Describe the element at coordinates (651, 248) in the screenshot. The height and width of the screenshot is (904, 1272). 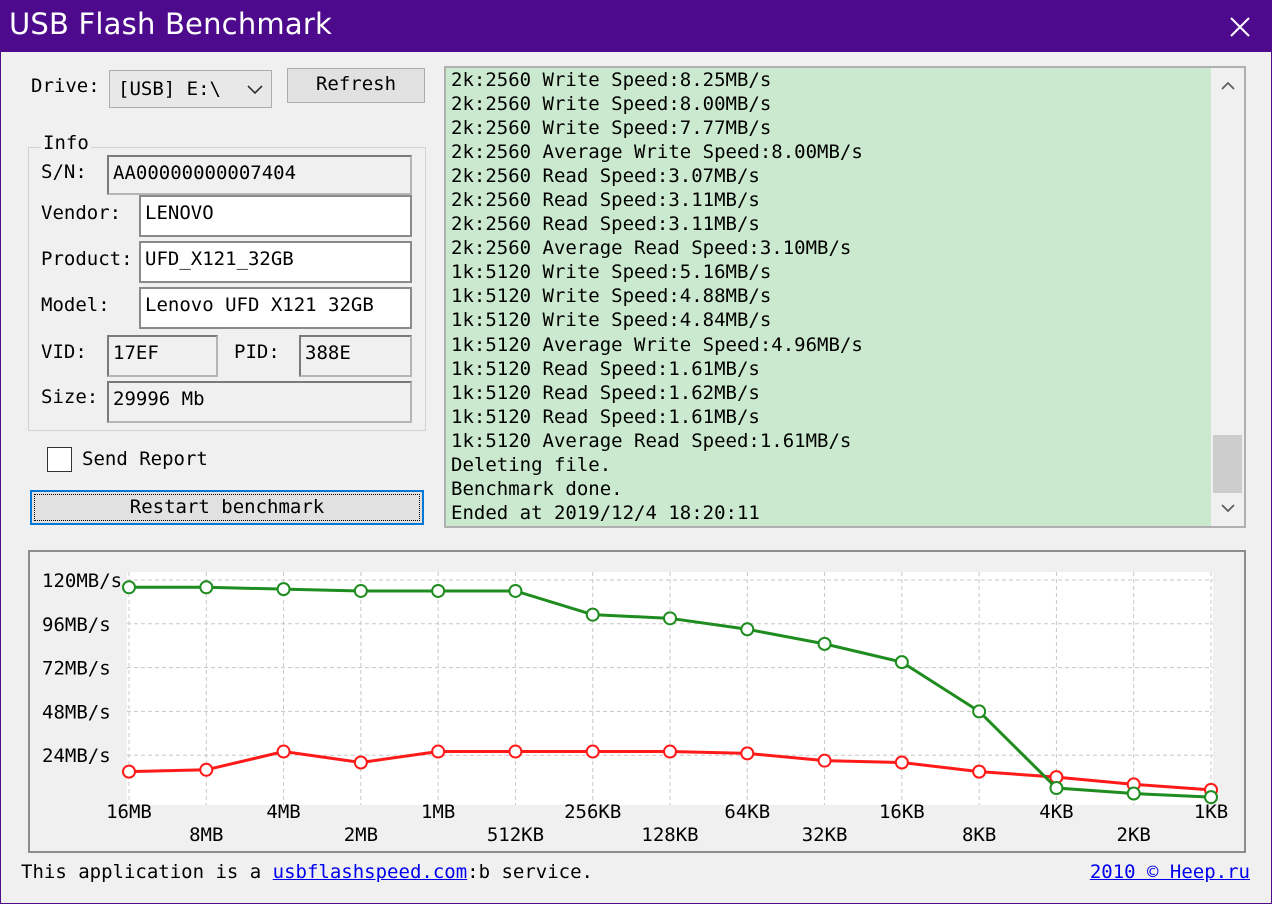
I see `log-line: 2k:2560 Average Read Speed:3.10MB/s` at that location.